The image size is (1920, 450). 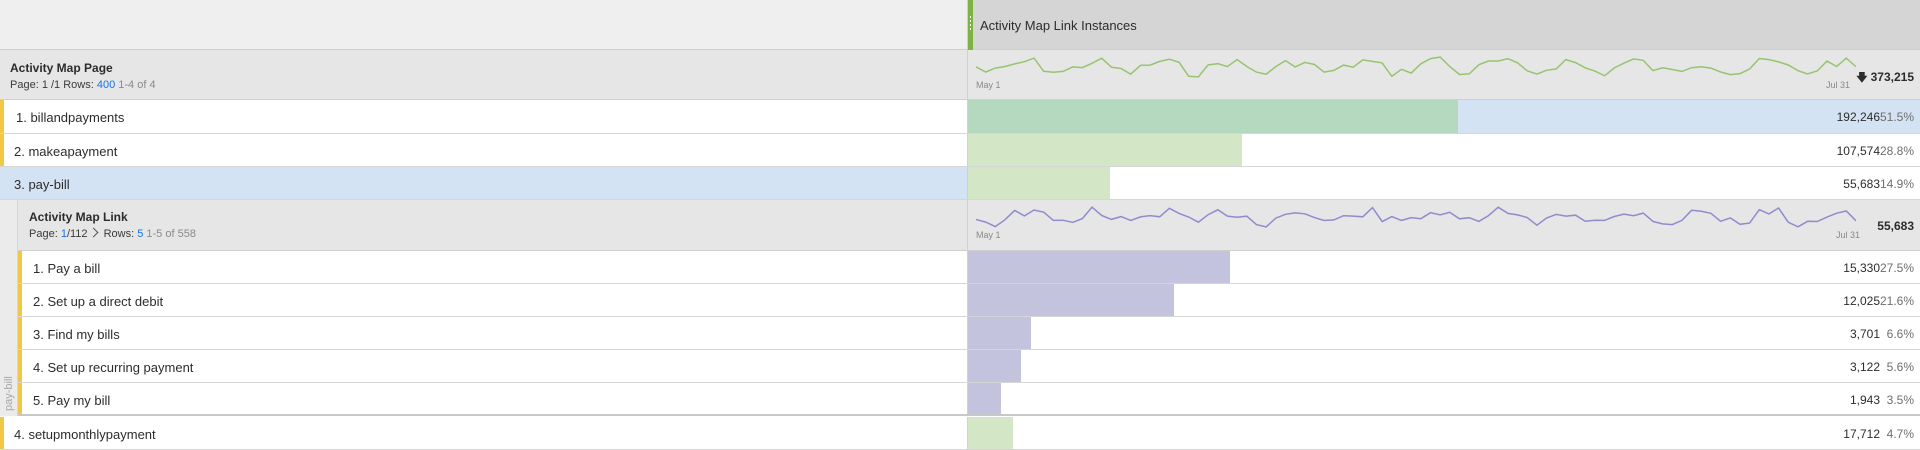 I want to click on pagination-info: Page: 1 /1 Rows: 400 1-4 of 4, so click(x=83, y=85).